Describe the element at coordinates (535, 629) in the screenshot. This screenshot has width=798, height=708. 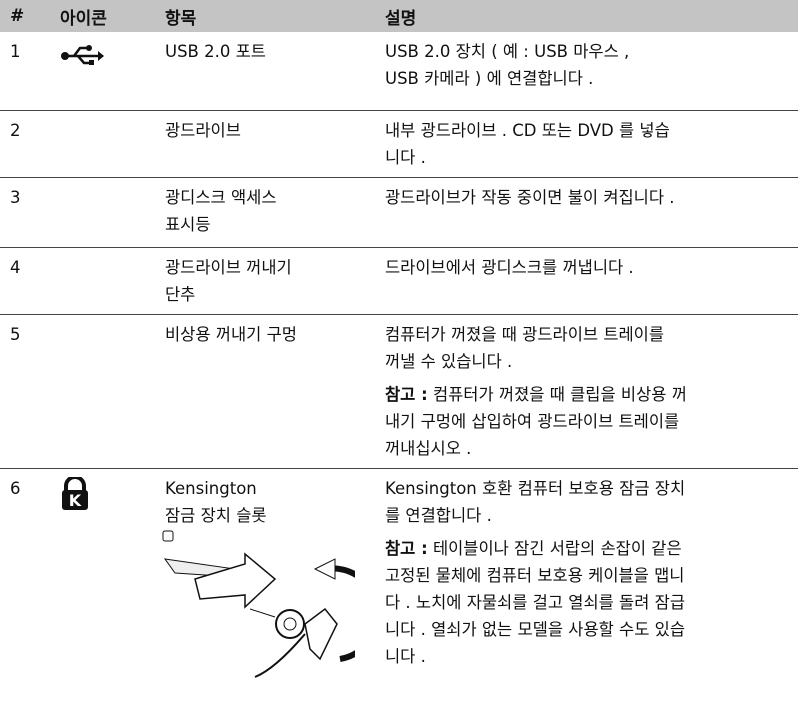
I see `description-text: 니다 . 열쇠가 없는 모델을 사용할 수도 있습` at that location.